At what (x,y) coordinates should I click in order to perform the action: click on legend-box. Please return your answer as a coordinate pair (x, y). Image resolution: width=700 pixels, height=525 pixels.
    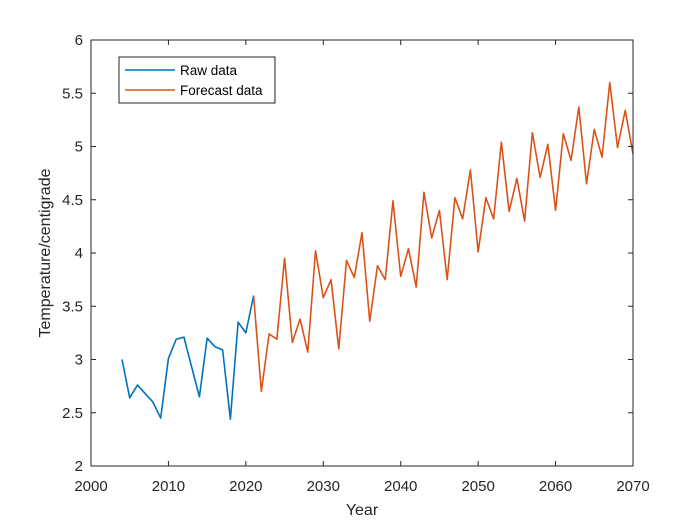
    Looking at the image, I should click on (197, 80).